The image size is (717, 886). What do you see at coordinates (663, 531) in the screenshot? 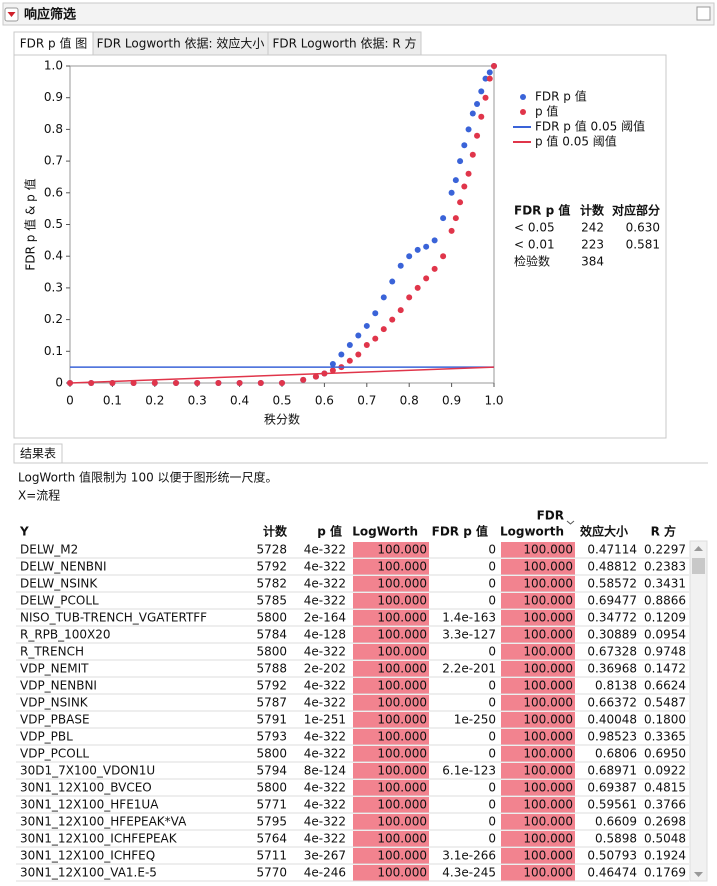
I see `column-header: R 方` at bounding box center [663, 531].